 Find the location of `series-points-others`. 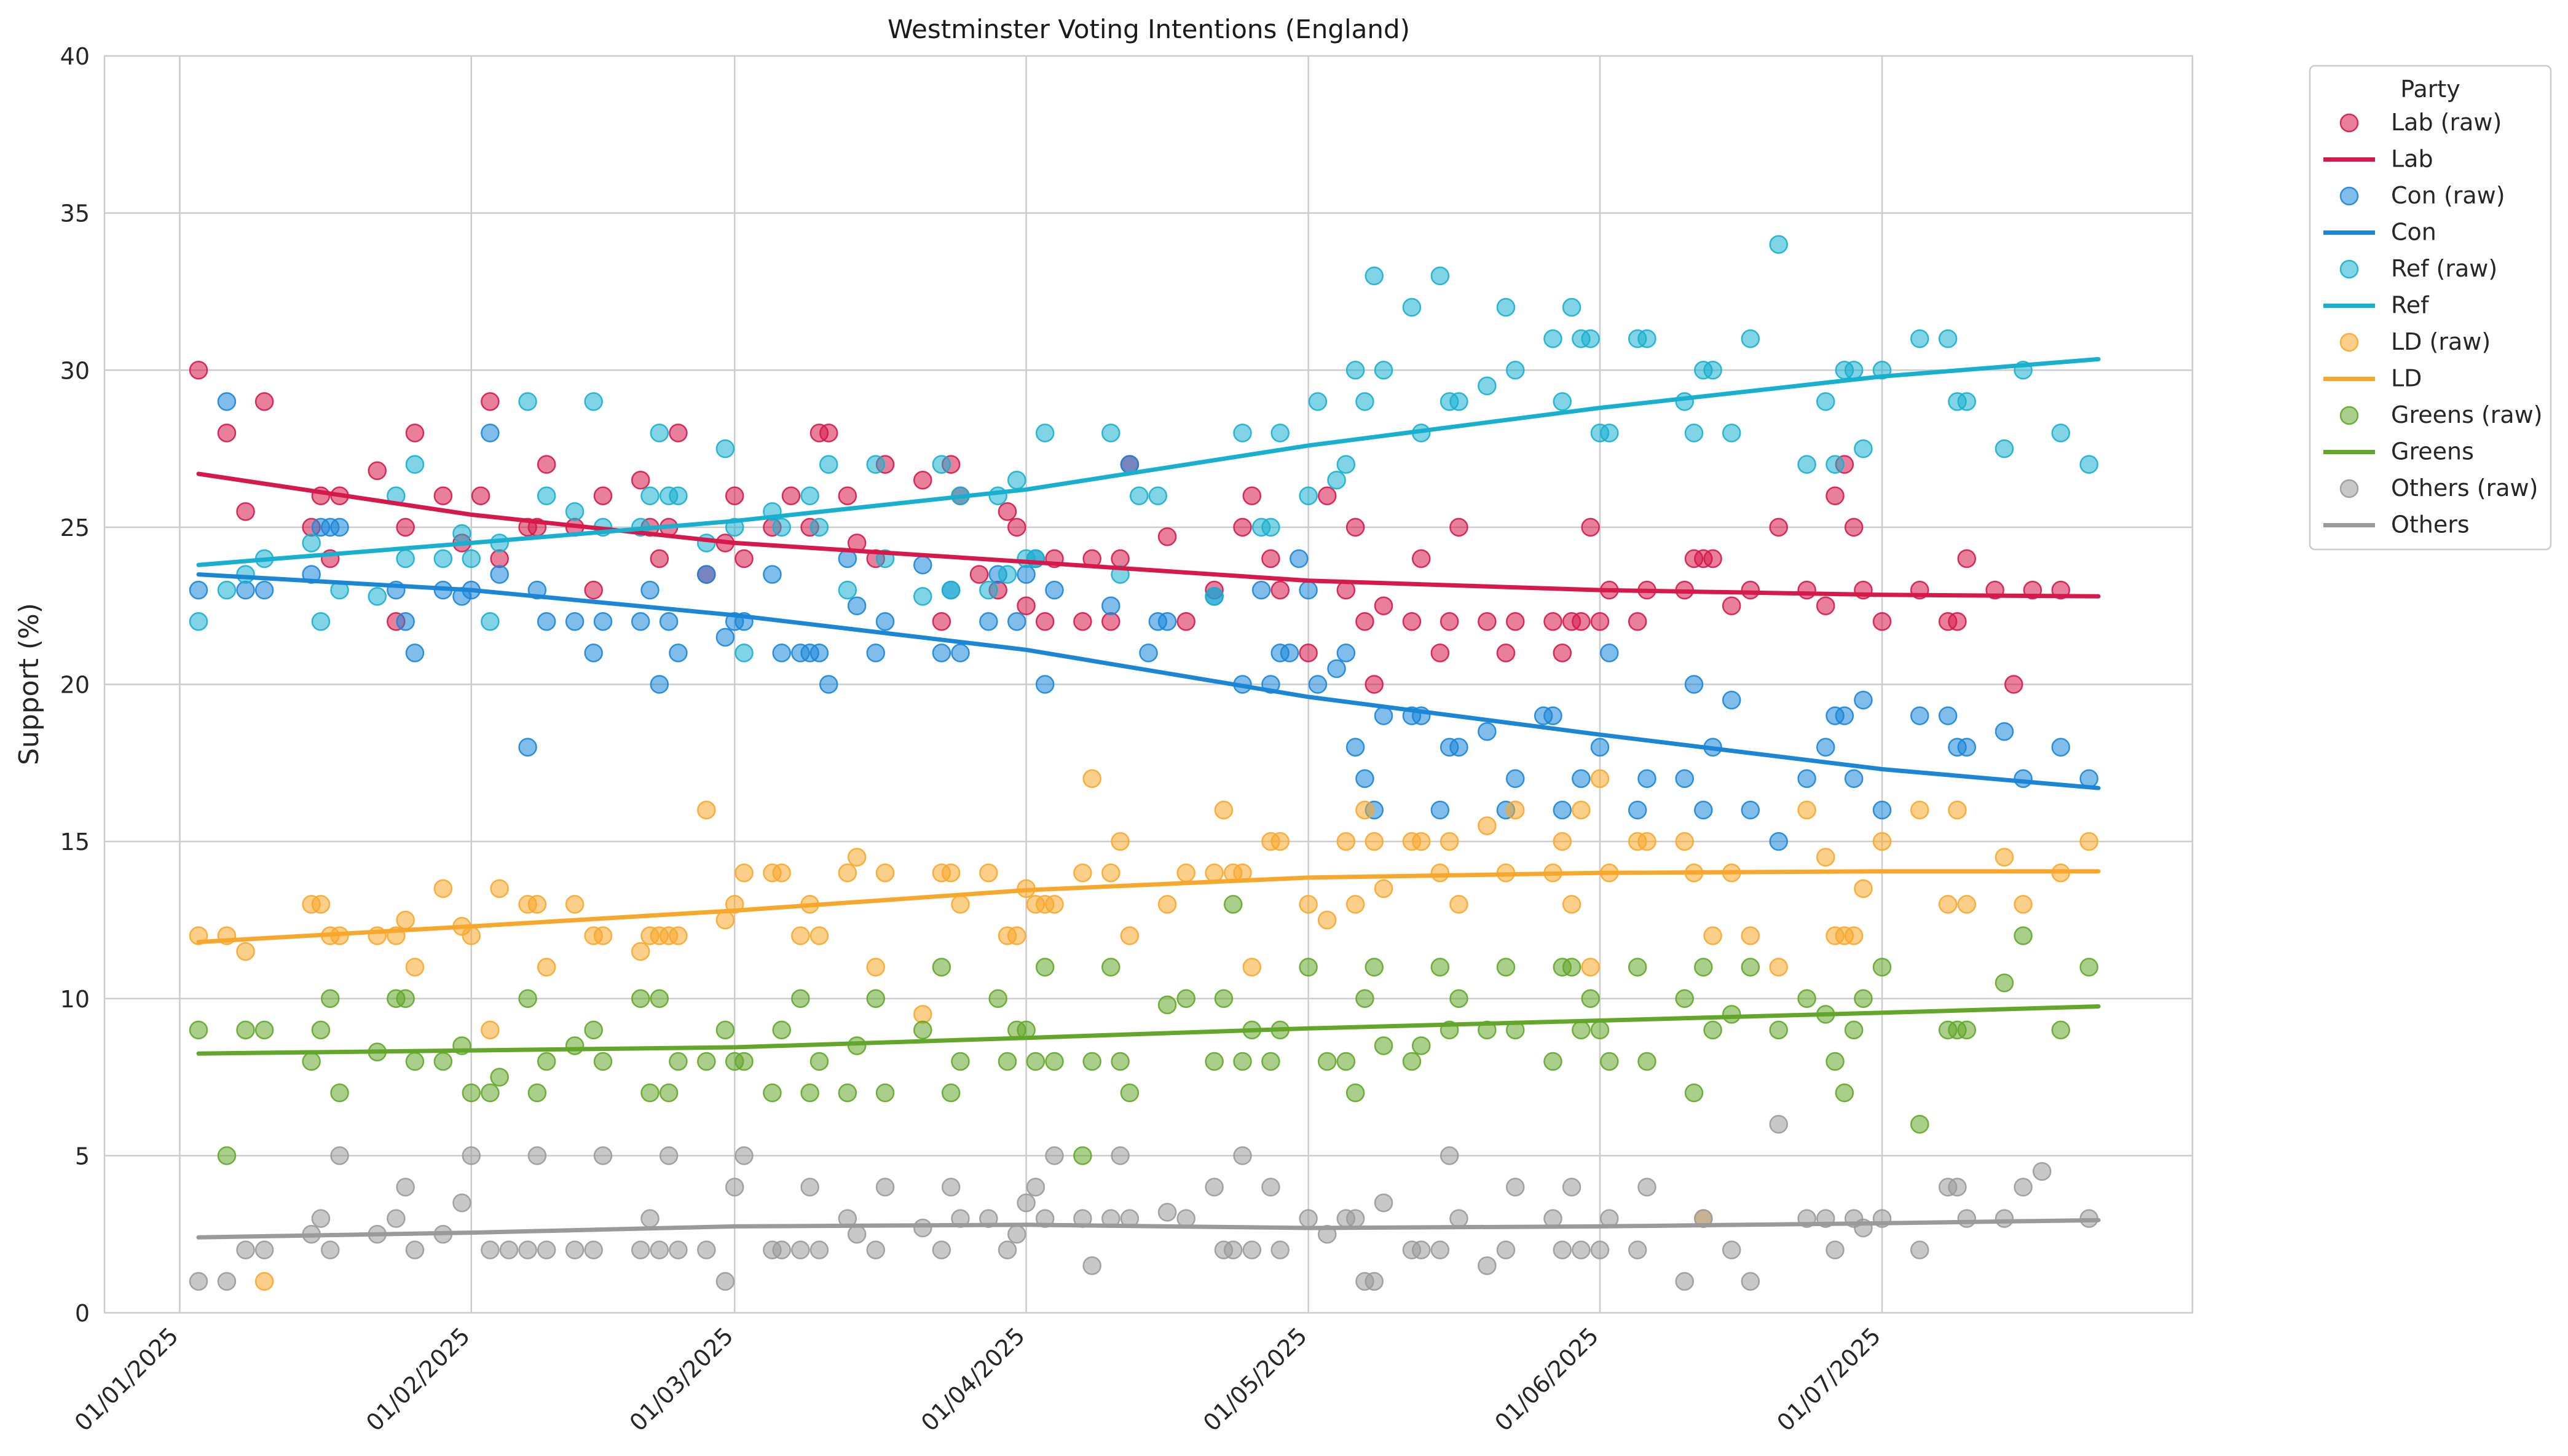

series-points-others is located at coordinates (1143, 1203).